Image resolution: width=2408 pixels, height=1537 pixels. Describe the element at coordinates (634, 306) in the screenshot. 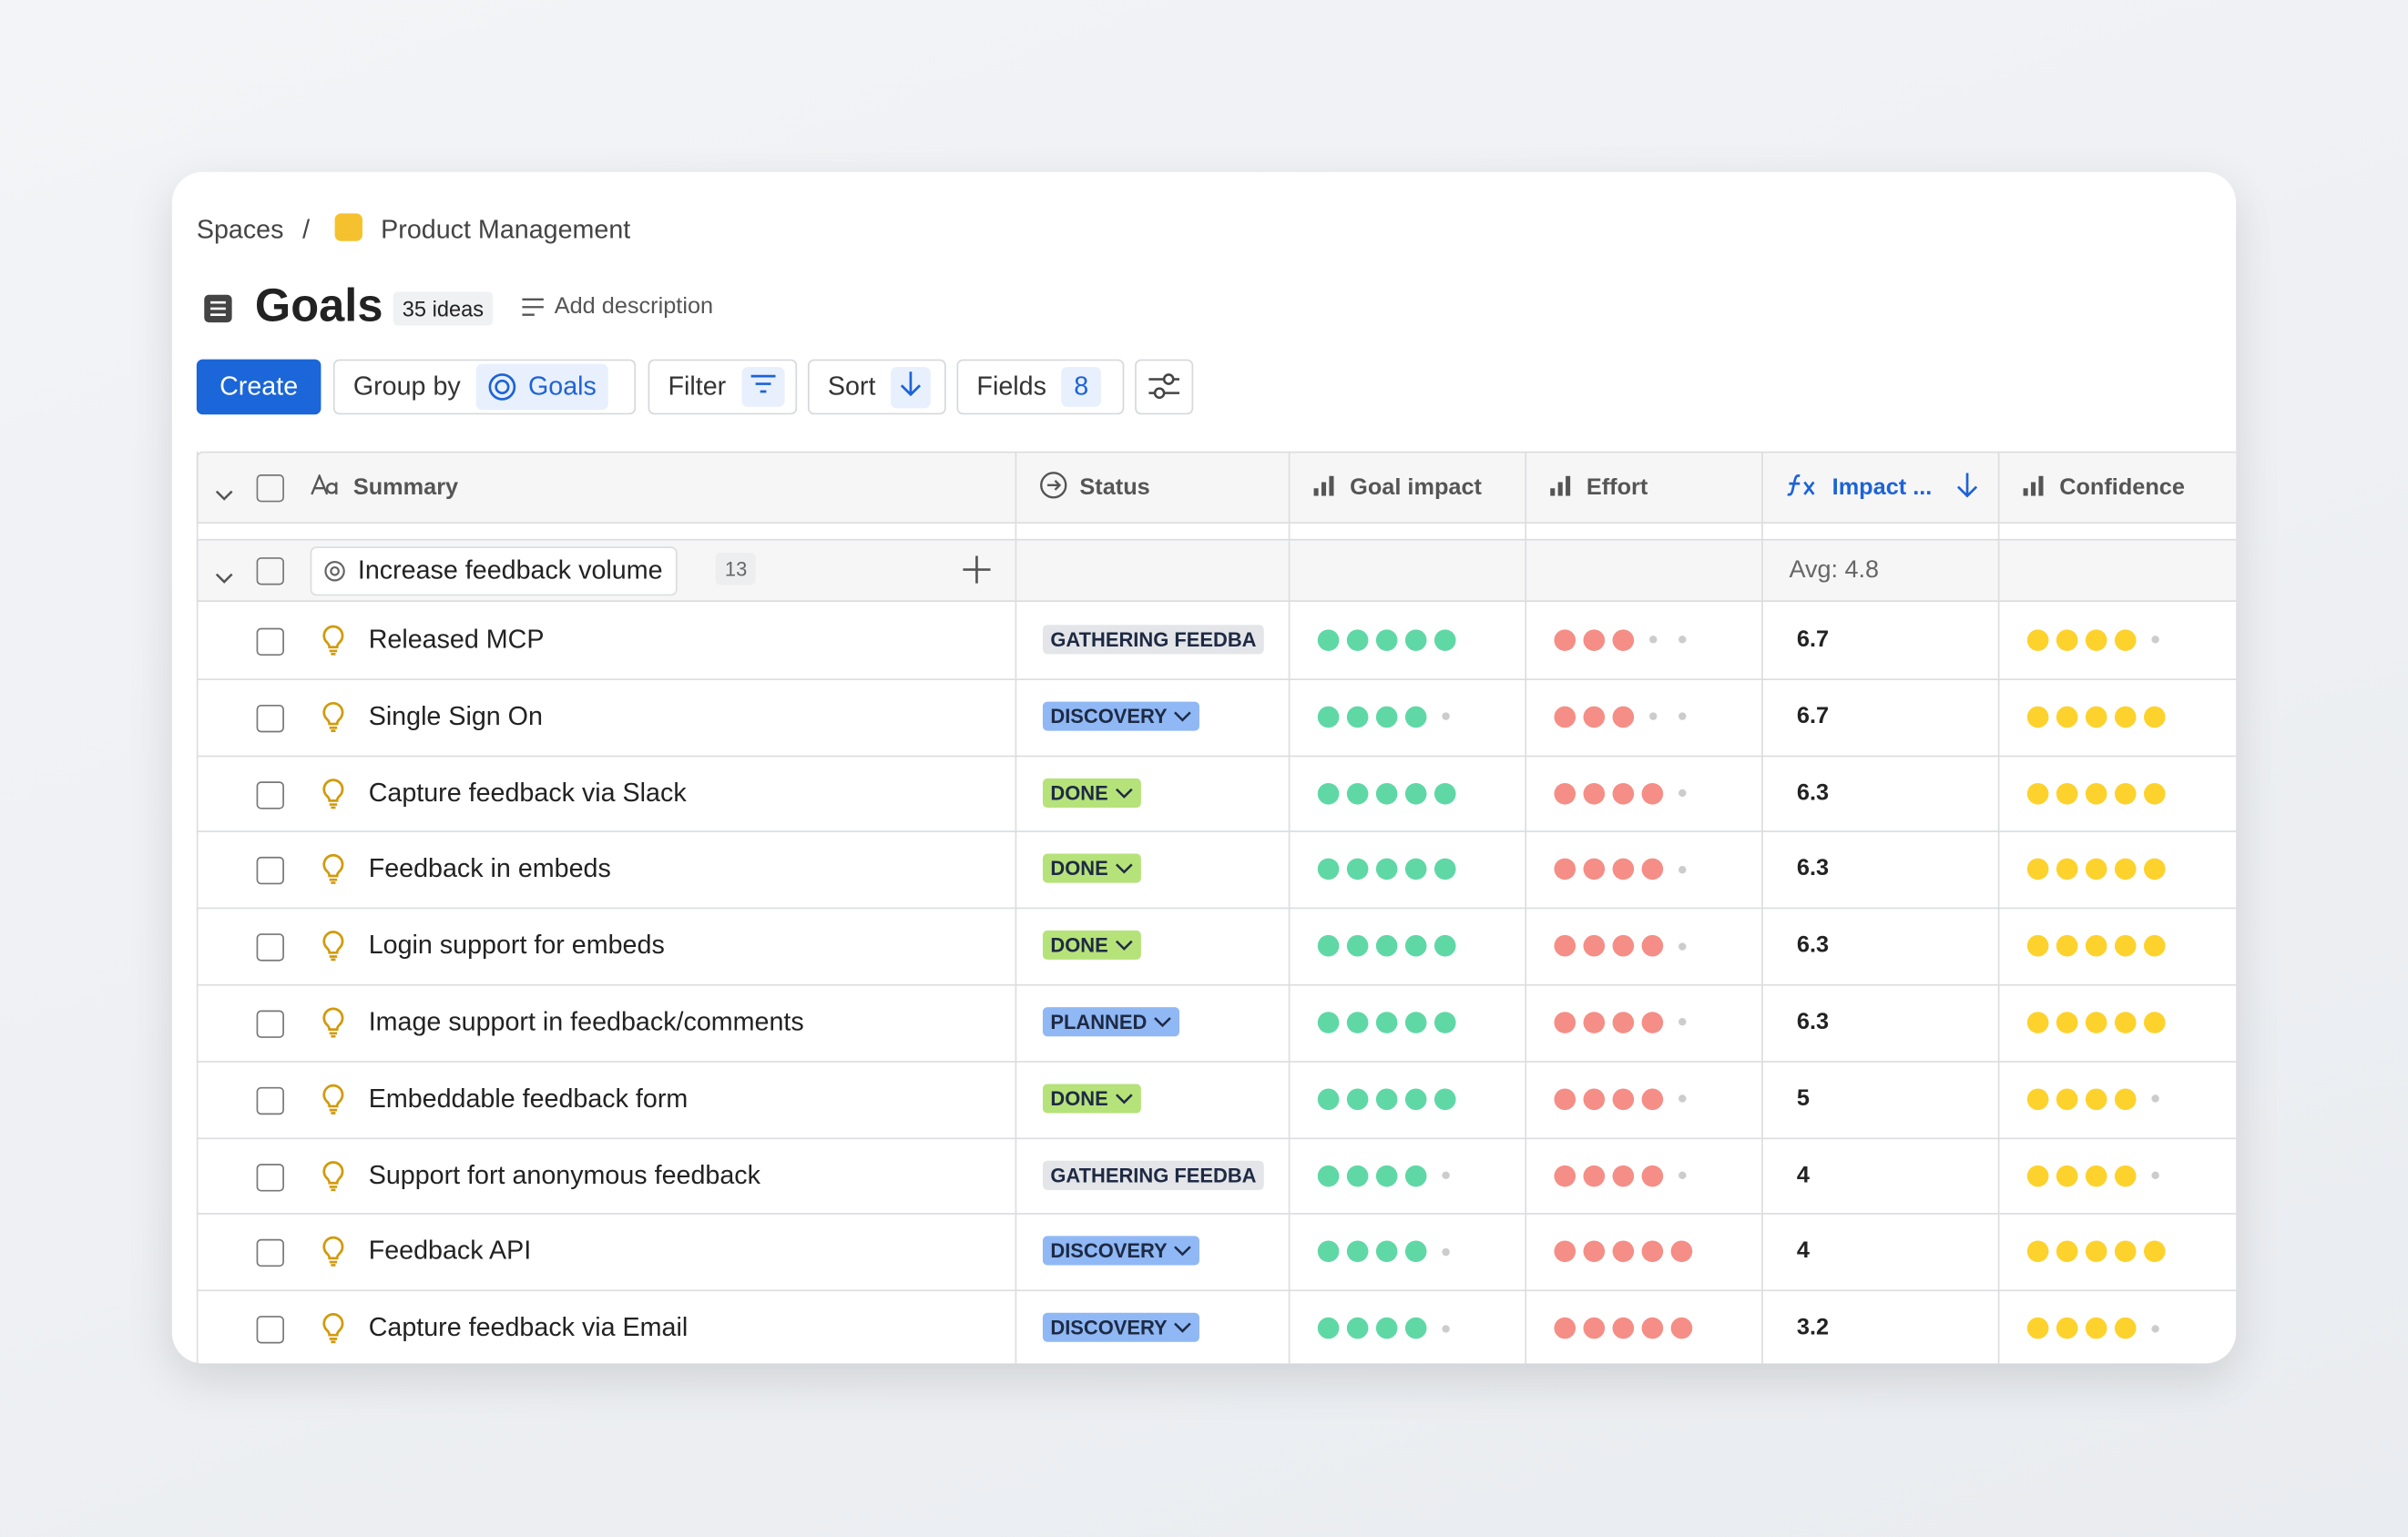

I see `add-description: Add description` at that location.